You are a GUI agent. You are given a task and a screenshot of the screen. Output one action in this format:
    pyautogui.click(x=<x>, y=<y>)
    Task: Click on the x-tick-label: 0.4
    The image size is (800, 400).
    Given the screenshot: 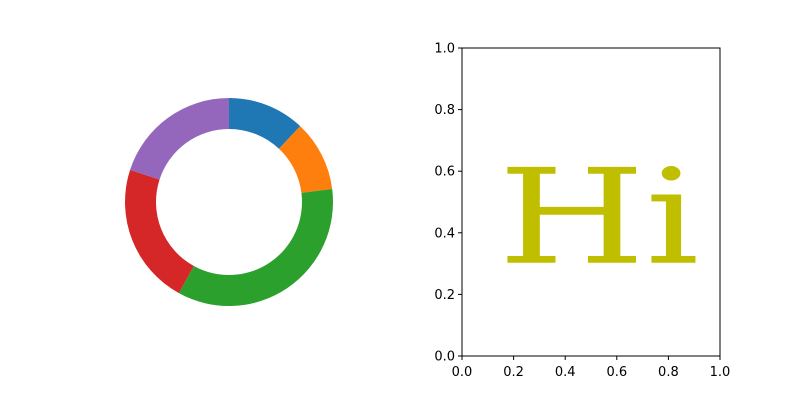 What is the action you would take?
    pyautogui.click(x=565, y=372)
    